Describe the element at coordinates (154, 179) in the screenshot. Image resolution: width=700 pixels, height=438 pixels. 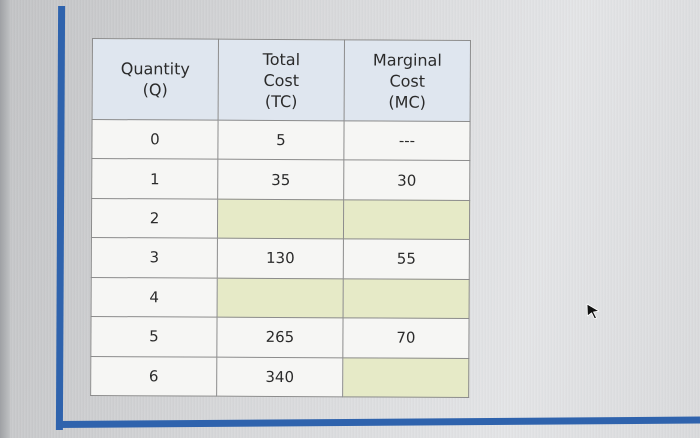
I see `quantity-cell: 1` at that location.